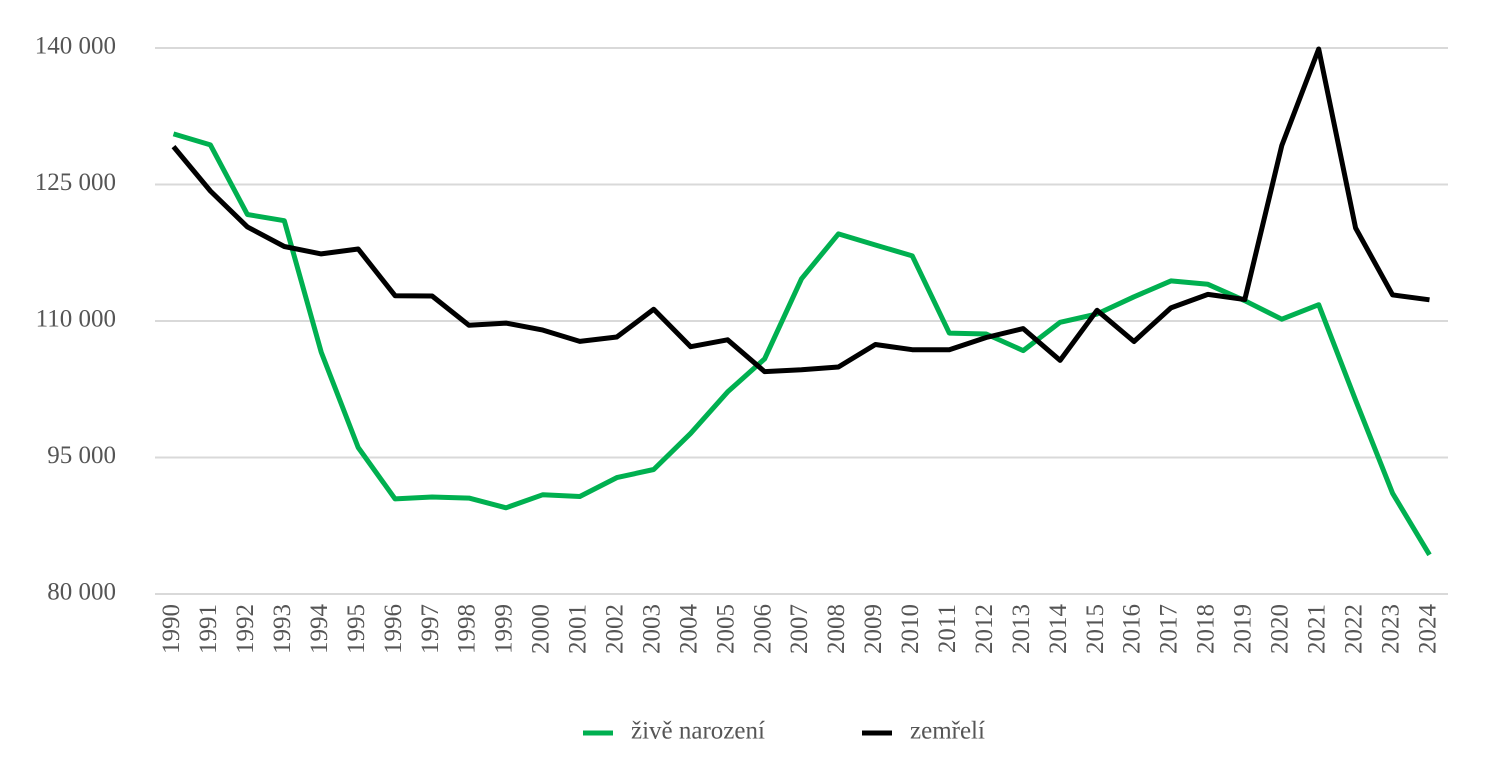 This screenshot has width=1498, height=760. Describe the element at coordinates (393, 629) in the screenshot. I see `x-tick-label: 1996` at that location.